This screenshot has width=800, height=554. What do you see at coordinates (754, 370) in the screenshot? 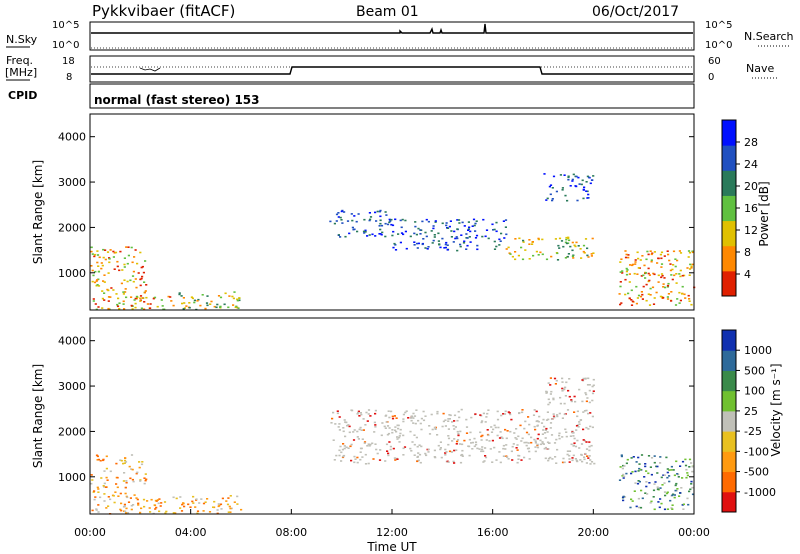
I see `colorbar-tick-label: 500` at bounding box center [754, 370].